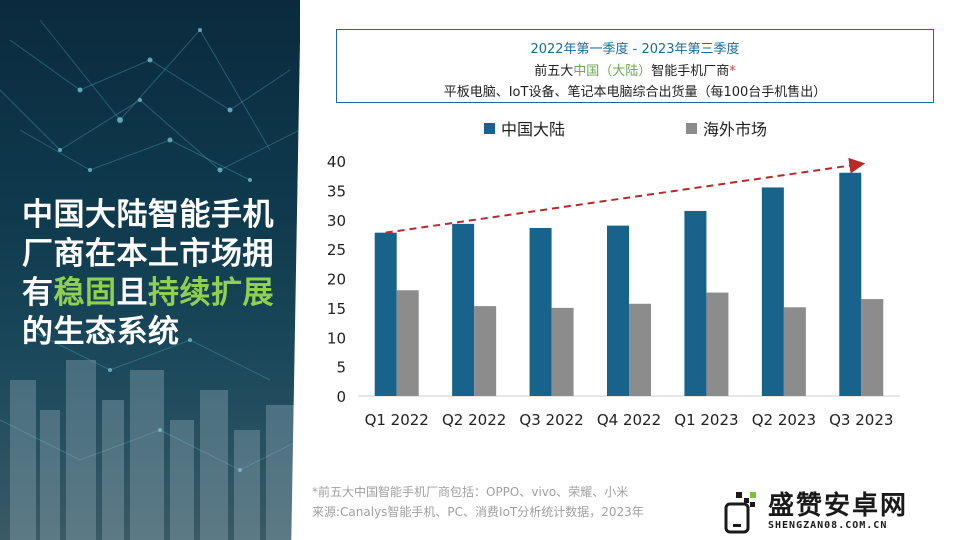 This screenshot has height=540, width=960. Describe the element at coordinates (38, 293) in the screenshot. I see `headline-line-3a: 有` at that location.